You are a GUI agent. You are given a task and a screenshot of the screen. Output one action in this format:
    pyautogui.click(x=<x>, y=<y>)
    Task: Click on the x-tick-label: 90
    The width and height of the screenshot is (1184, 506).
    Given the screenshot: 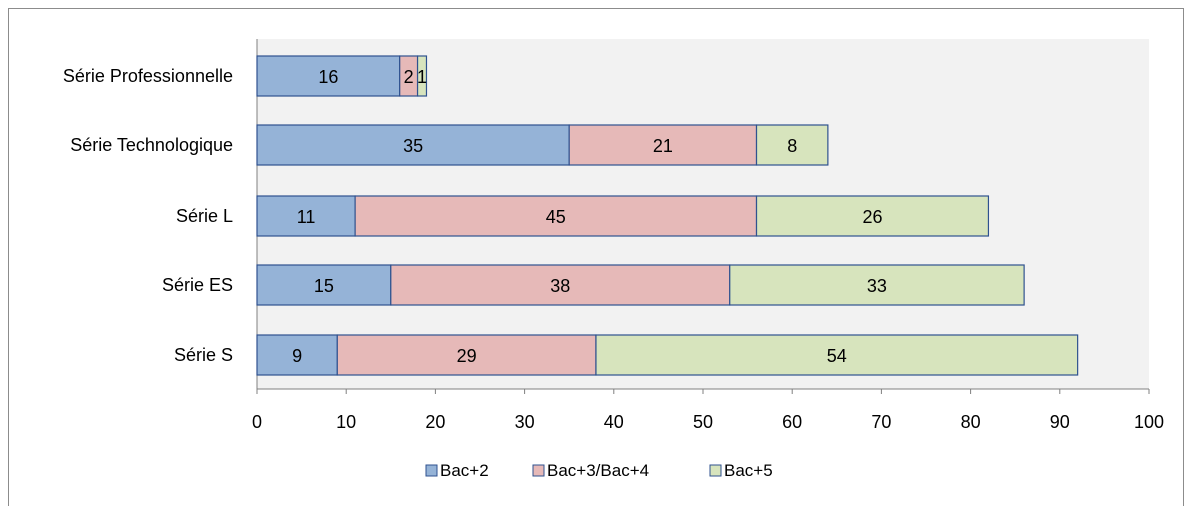 What is the action you would take?
    pyautogui.click(x=1060, y=422)
    